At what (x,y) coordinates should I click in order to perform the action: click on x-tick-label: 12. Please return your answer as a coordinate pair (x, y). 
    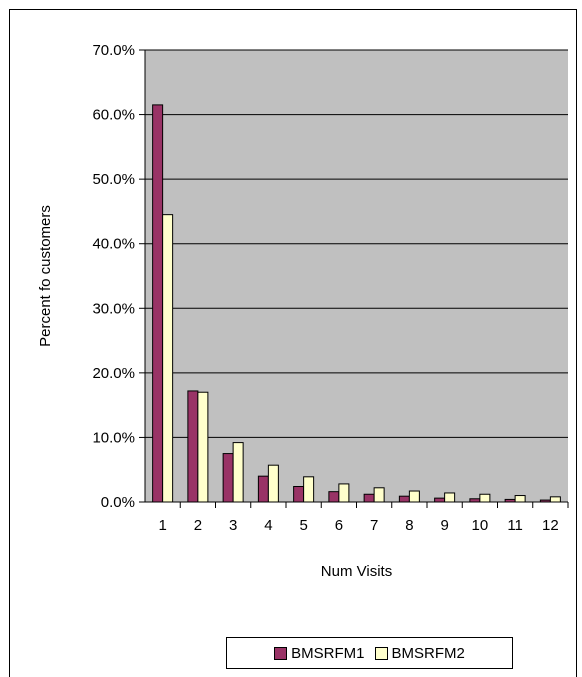
    Looking at the image, I should click on (550, 525).